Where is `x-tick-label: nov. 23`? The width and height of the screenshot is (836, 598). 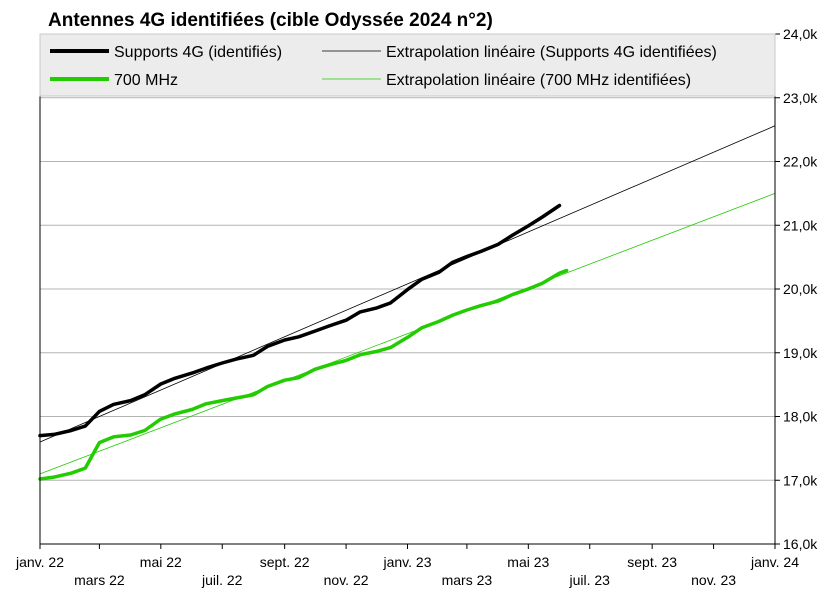
x-tick-label: nov. 23 is located at coordinates (713, 580).